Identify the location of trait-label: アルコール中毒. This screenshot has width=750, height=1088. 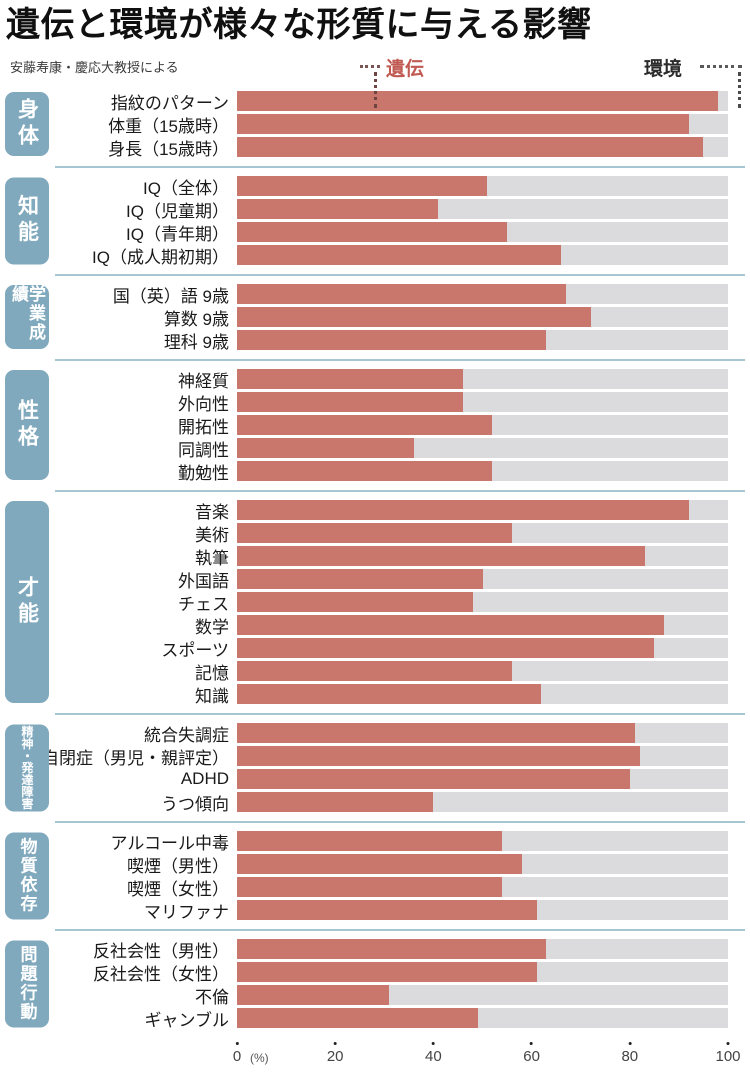
(170, 843).